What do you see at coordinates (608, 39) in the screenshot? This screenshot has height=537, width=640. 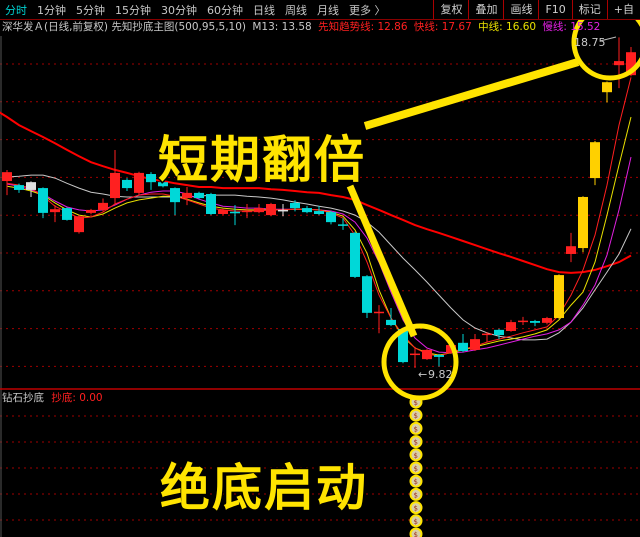 I see `high-arrow-icon` at bounding box center [608, 39].